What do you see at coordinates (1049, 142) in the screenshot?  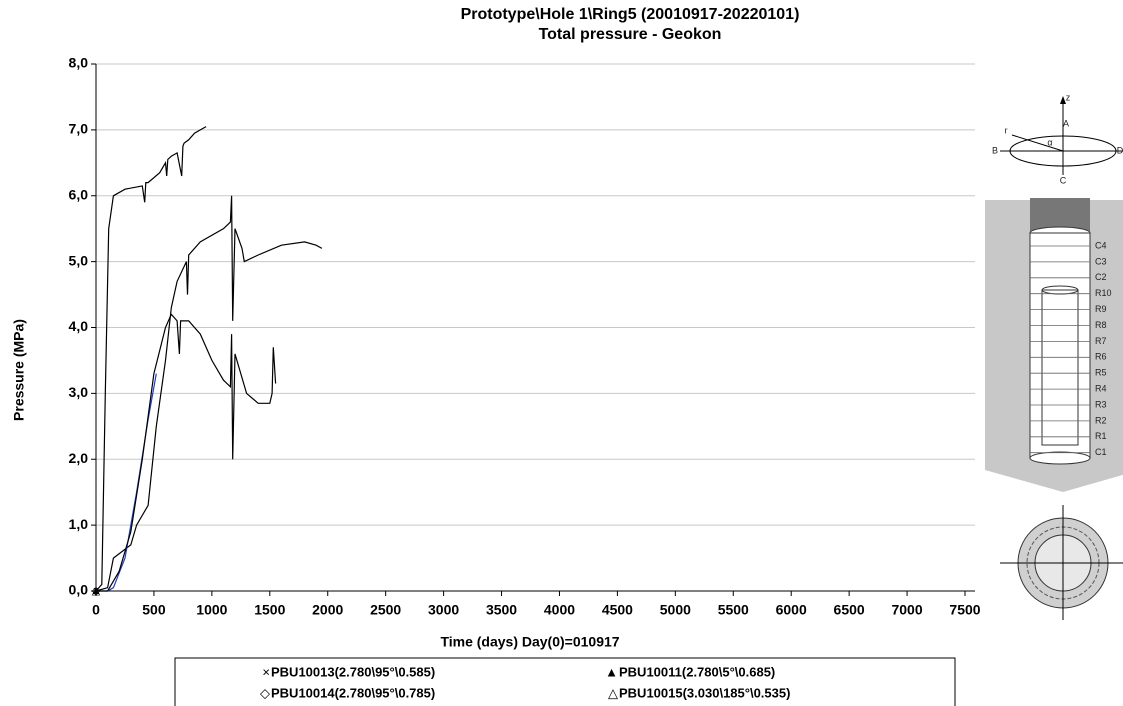 I see `diagram-label: α` at bounding box center [1049, 142].